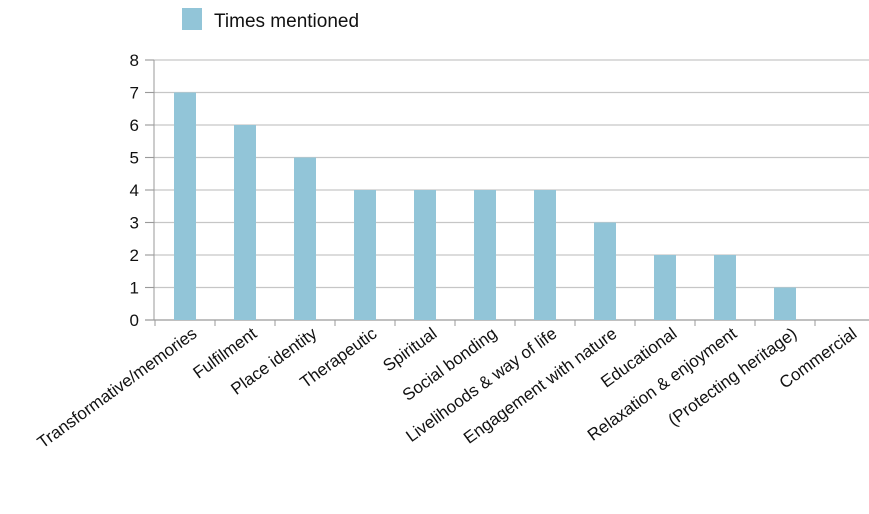  I want to click on legend-label: Times mentioned, so click(286, 21).